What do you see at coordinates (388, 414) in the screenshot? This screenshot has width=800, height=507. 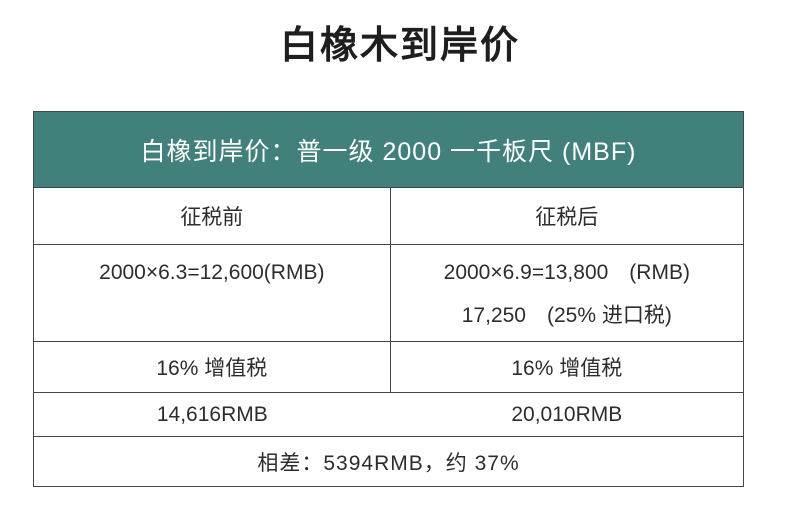 I see `total-row: 14,616RMB 20,010RMB` at bounding box center [388, 414].